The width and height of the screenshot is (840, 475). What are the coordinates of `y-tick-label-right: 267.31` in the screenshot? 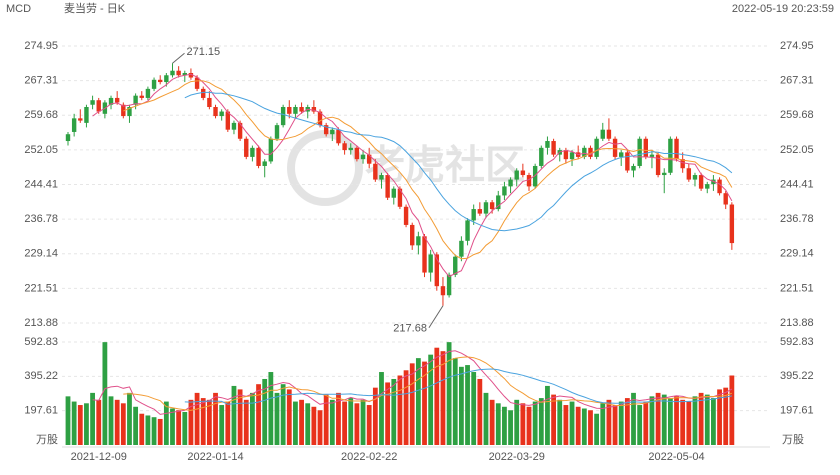 It's located at (797, 81).